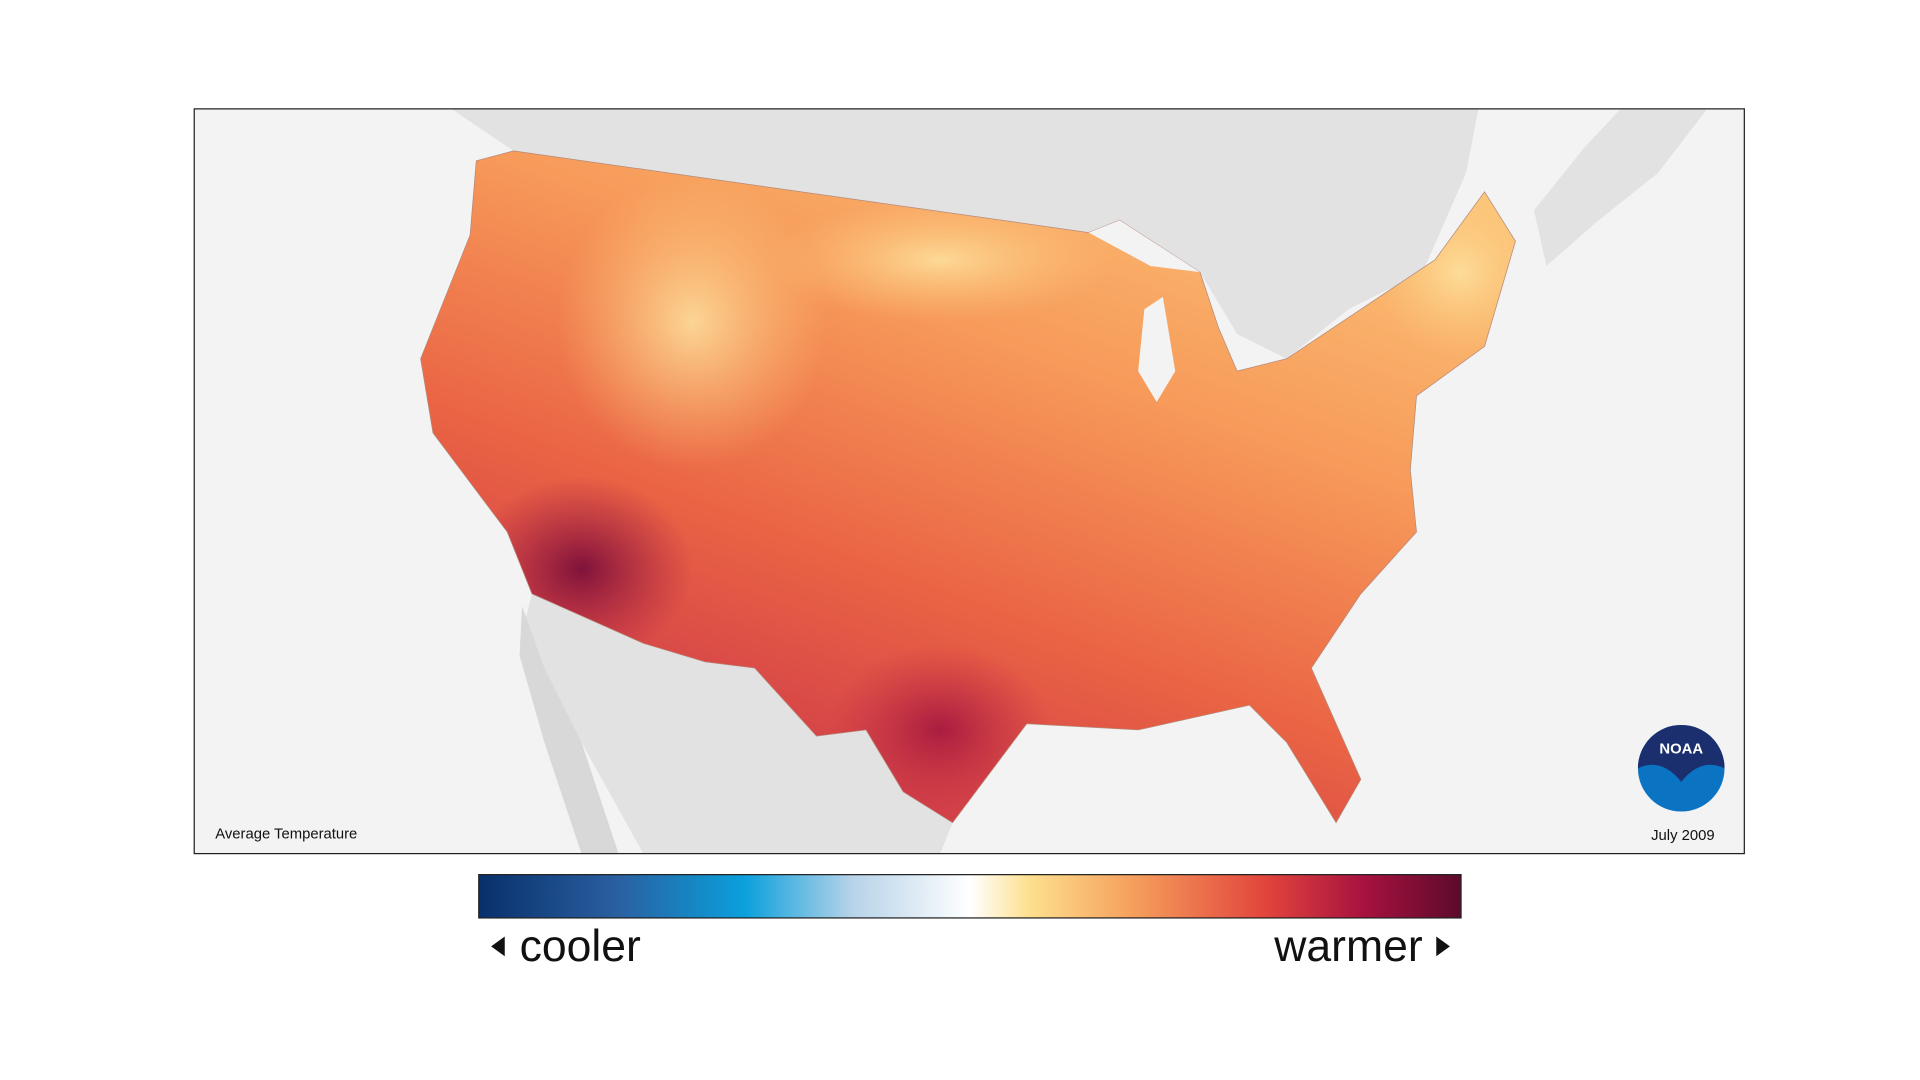 The image size is (1920, 1080). What do you see at coordinates (569, 730) in the screenshot?
I see `baja` at bounding box center [569, 730].